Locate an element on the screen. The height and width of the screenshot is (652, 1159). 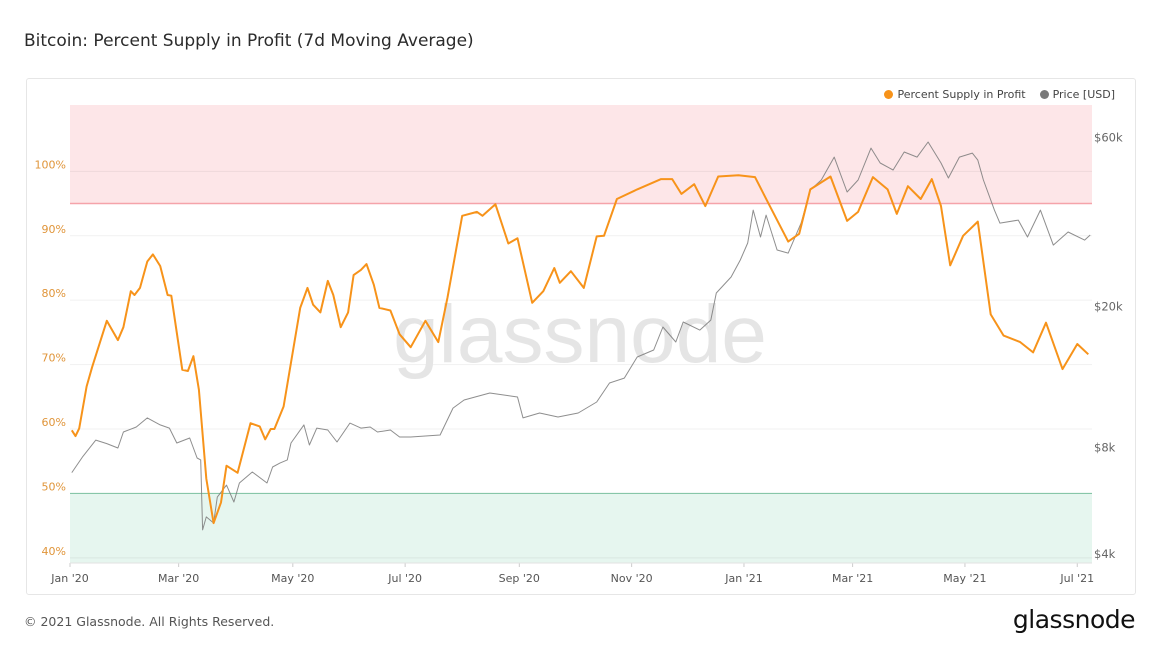
right-tick-label: $60k is located at coordinates (1108, 138).